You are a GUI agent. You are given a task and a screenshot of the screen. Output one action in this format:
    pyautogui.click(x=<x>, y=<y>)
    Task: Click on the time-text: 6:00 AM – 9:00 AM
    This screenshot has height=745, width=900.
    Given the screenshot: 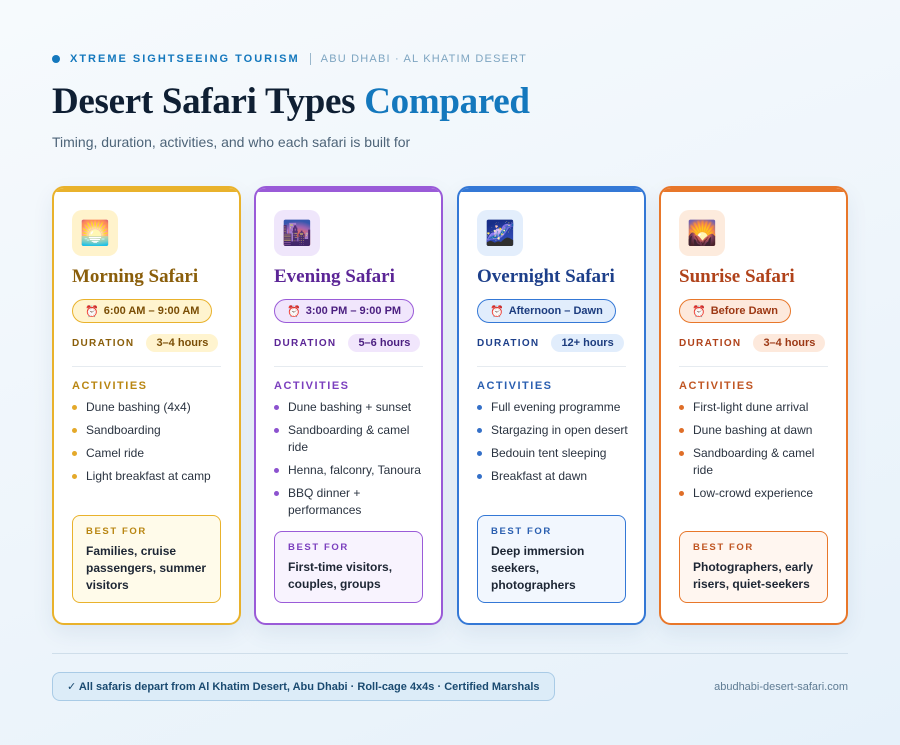 What is the action you would take?
    pyautogui.click(x=151, y=311)
    